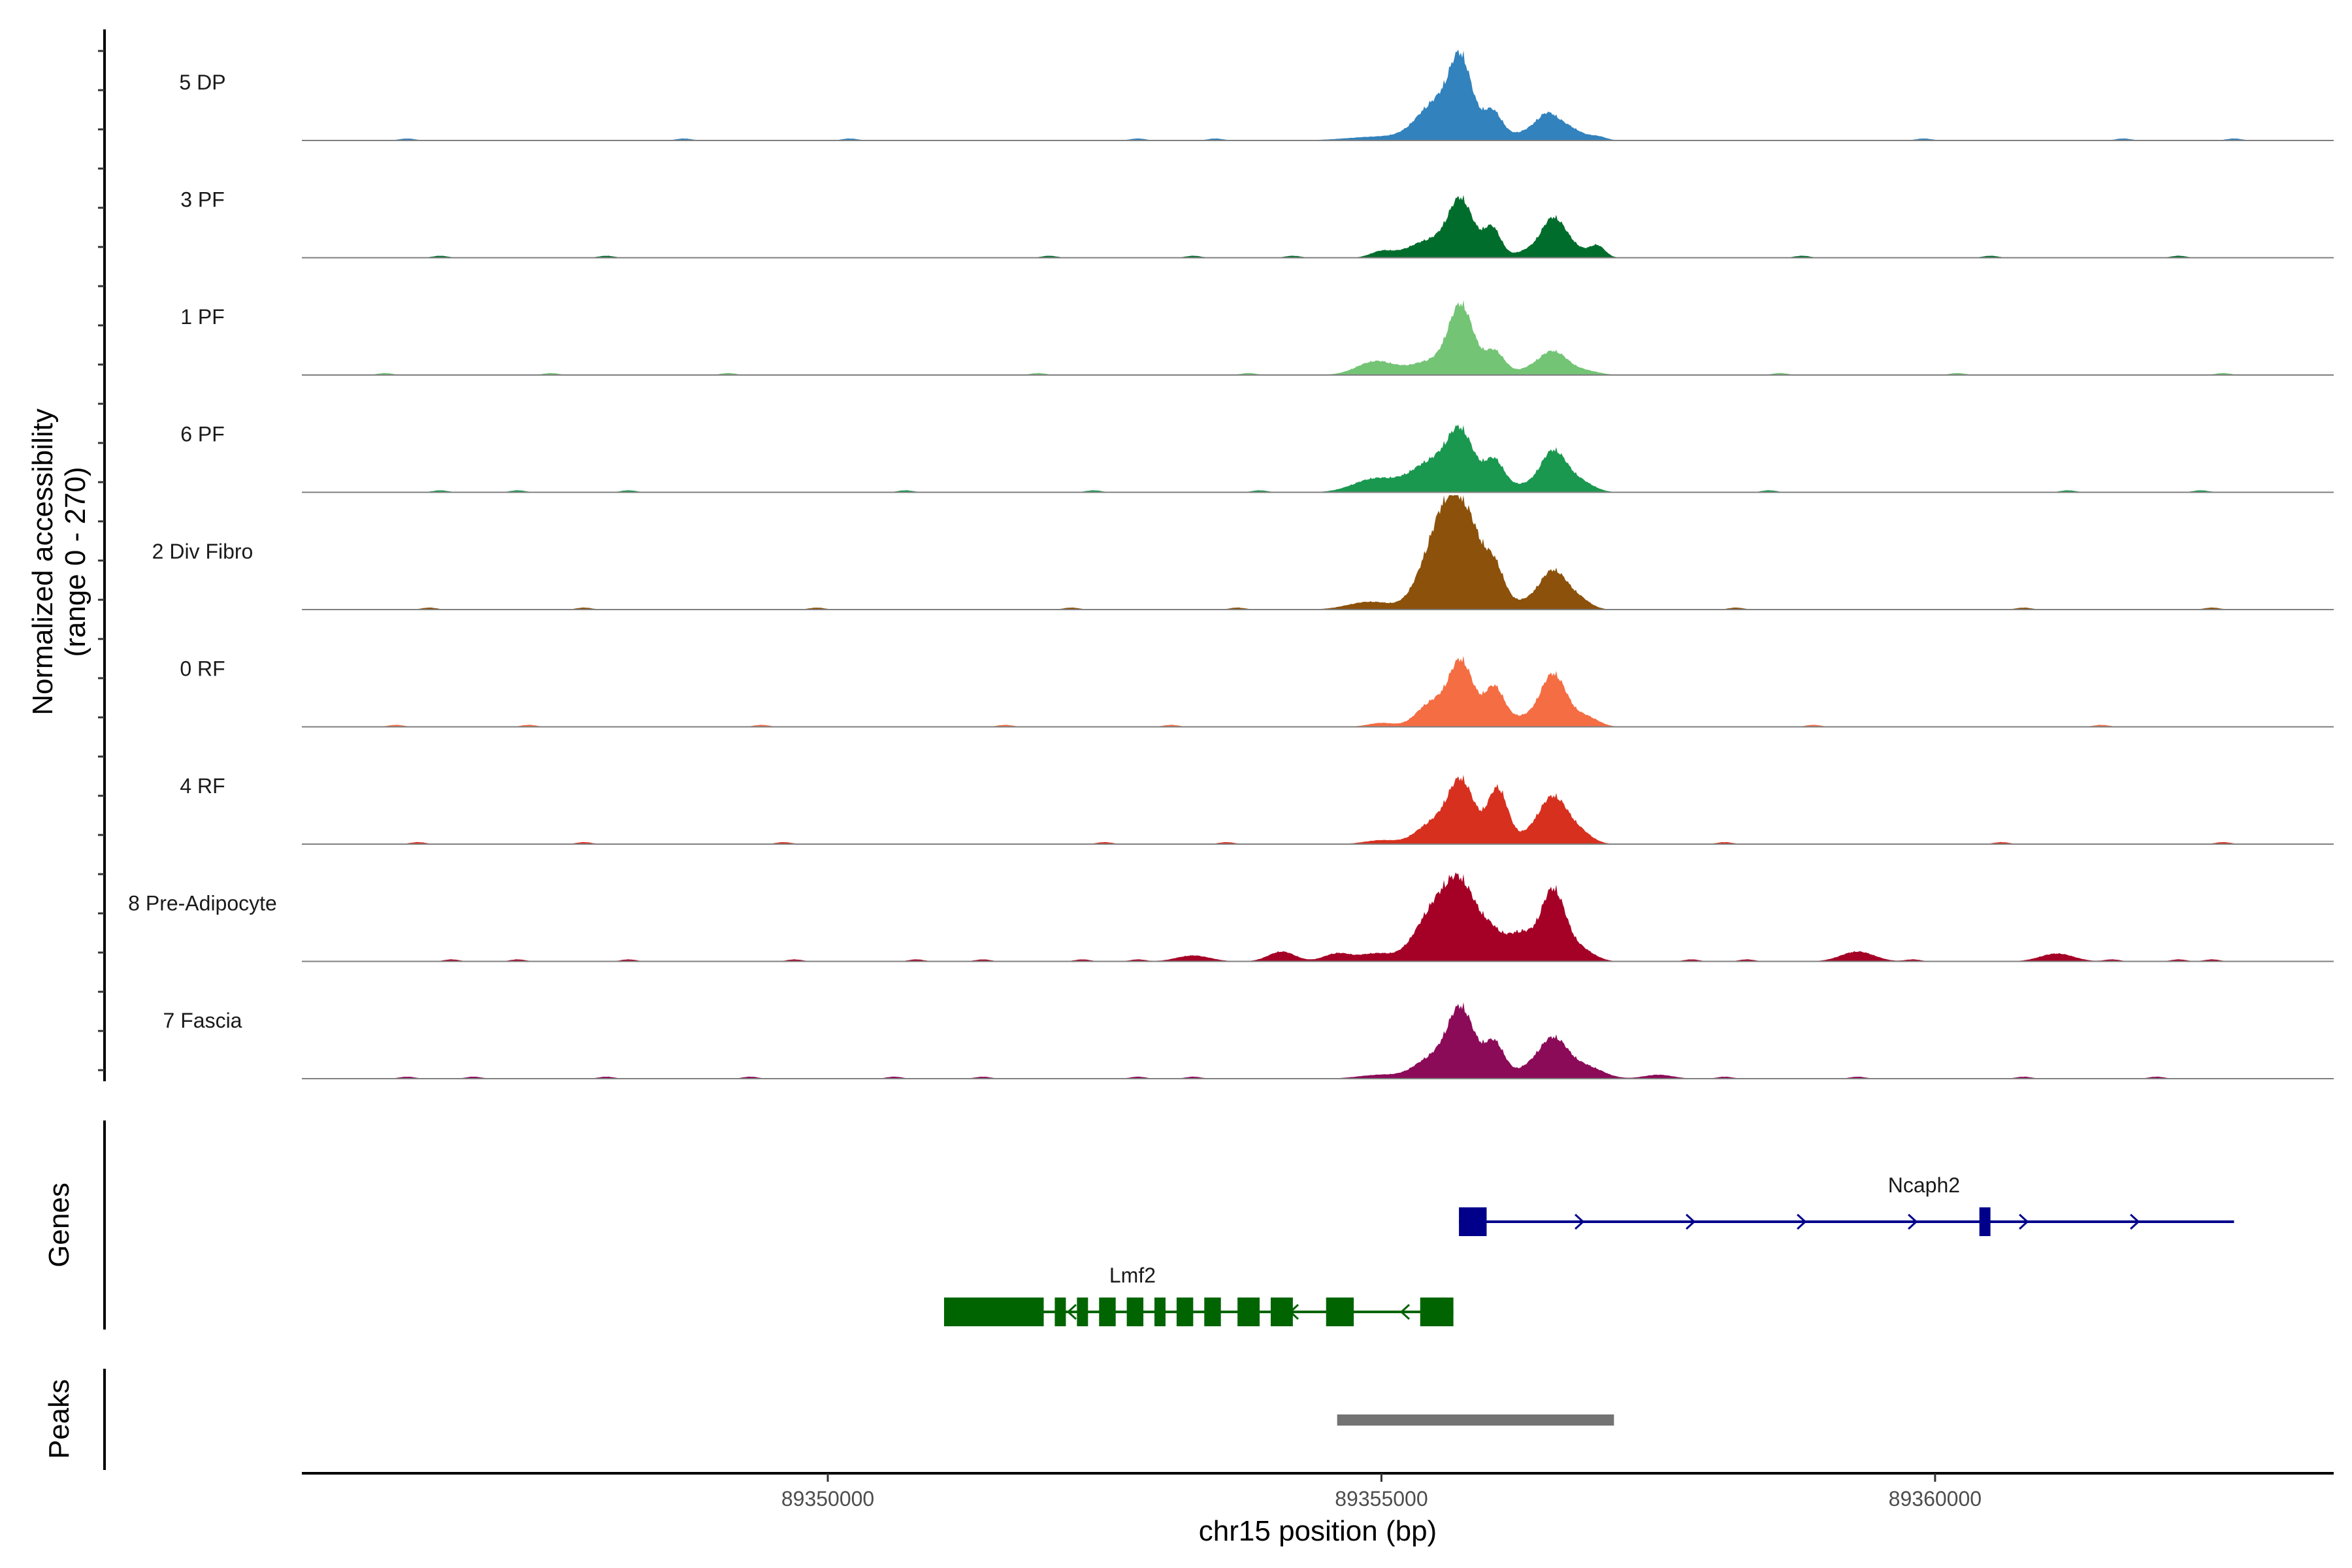 The width and height of the screenshot is (2352, 1568). Describe the element at coordinates (1381, 1499) in the screenshot. I see `x-tick-label: 89355000` at that location.